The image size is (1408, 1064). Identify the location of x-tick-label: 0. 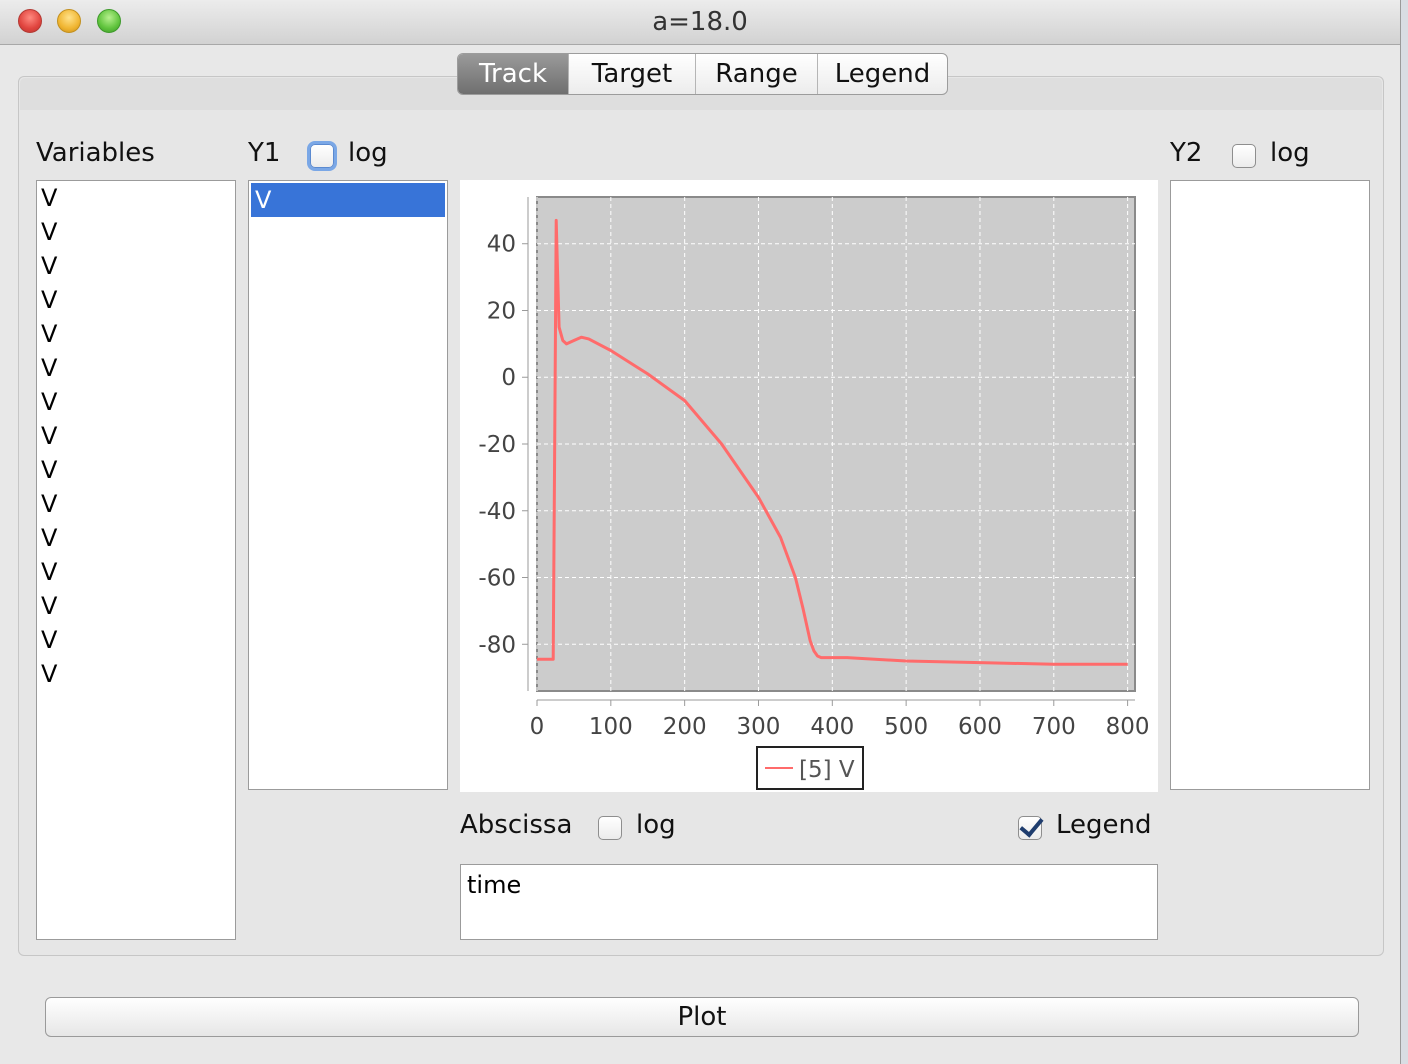
(537, 727).